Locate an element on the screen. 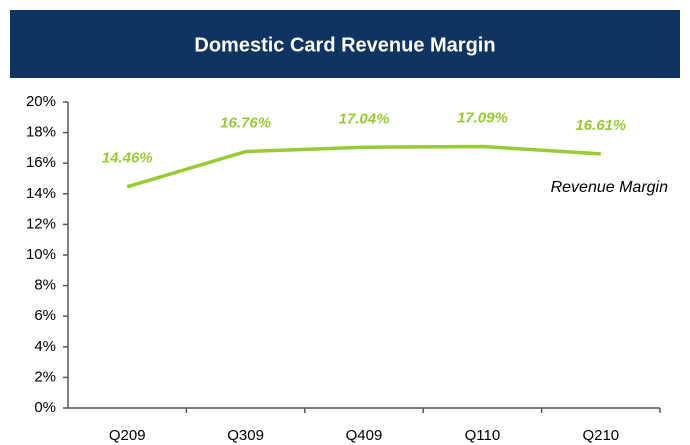 The image size is (690, 445). y-tick-label: 18% is located at coordinates (41, 132).